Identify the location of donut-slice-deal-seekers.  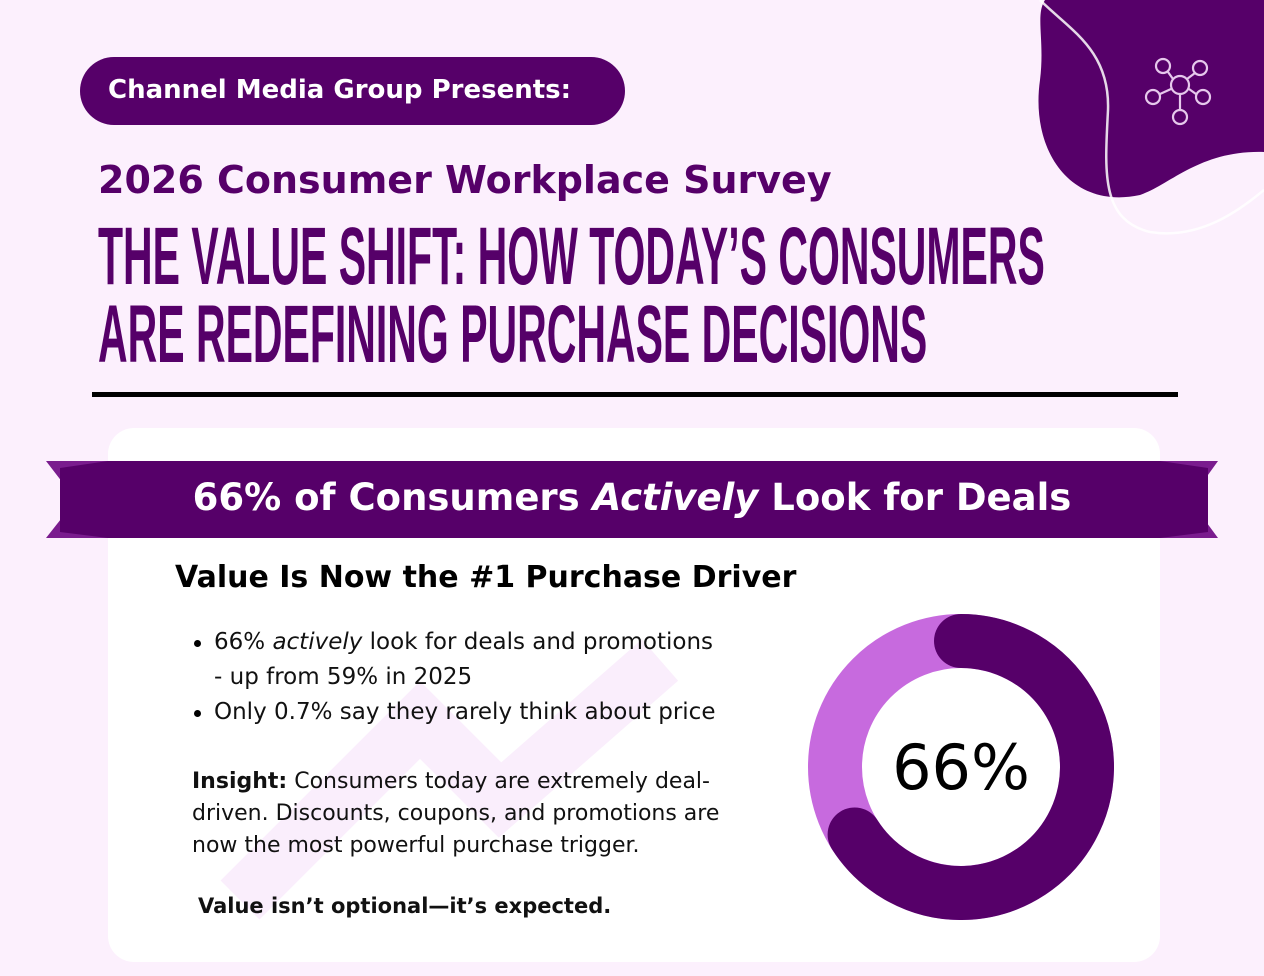
(970, 767).